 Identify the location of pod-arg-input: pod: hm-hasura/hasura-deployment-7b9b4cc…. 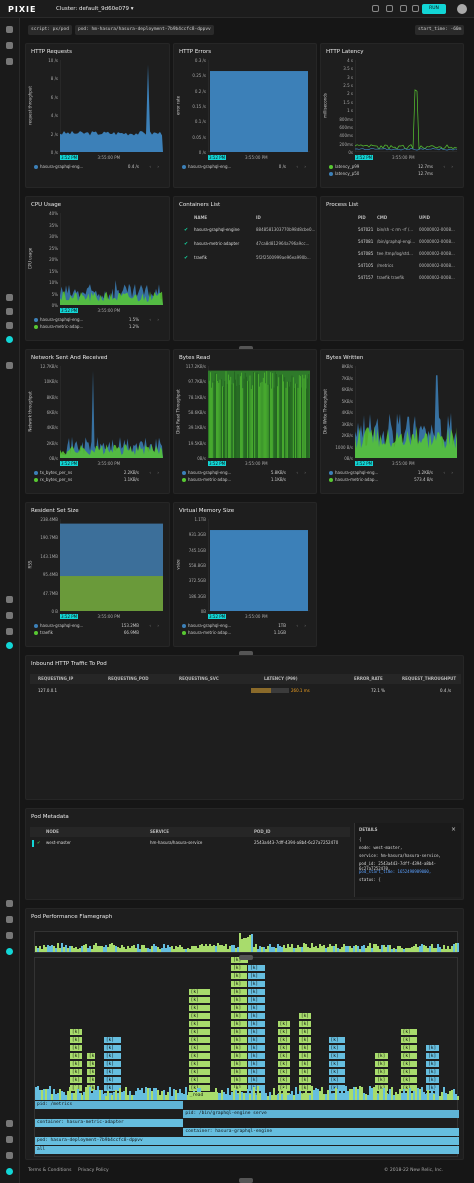
(144, 30).